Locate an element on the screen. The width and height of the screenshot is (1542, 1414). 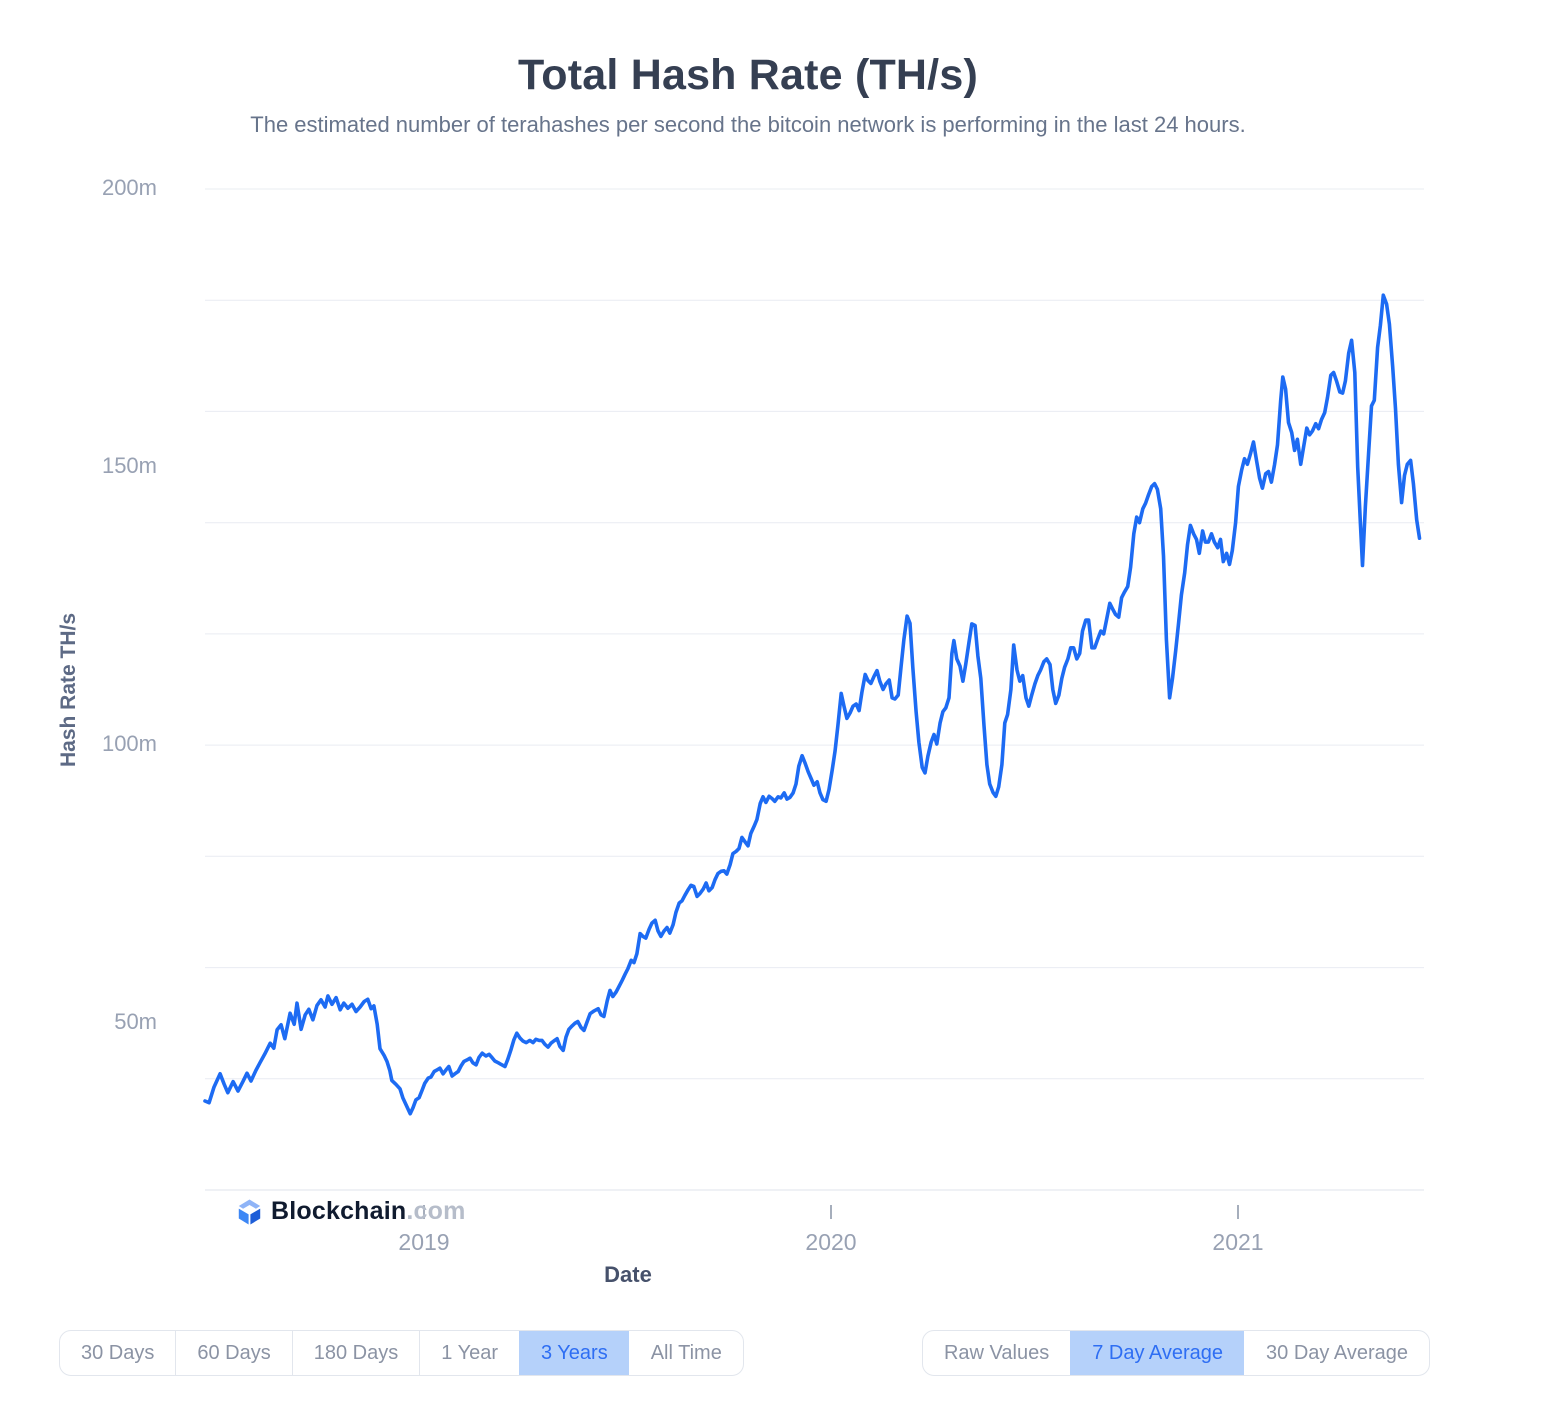
range-button-all-time: All Time is located at coordinates (686, 1353).